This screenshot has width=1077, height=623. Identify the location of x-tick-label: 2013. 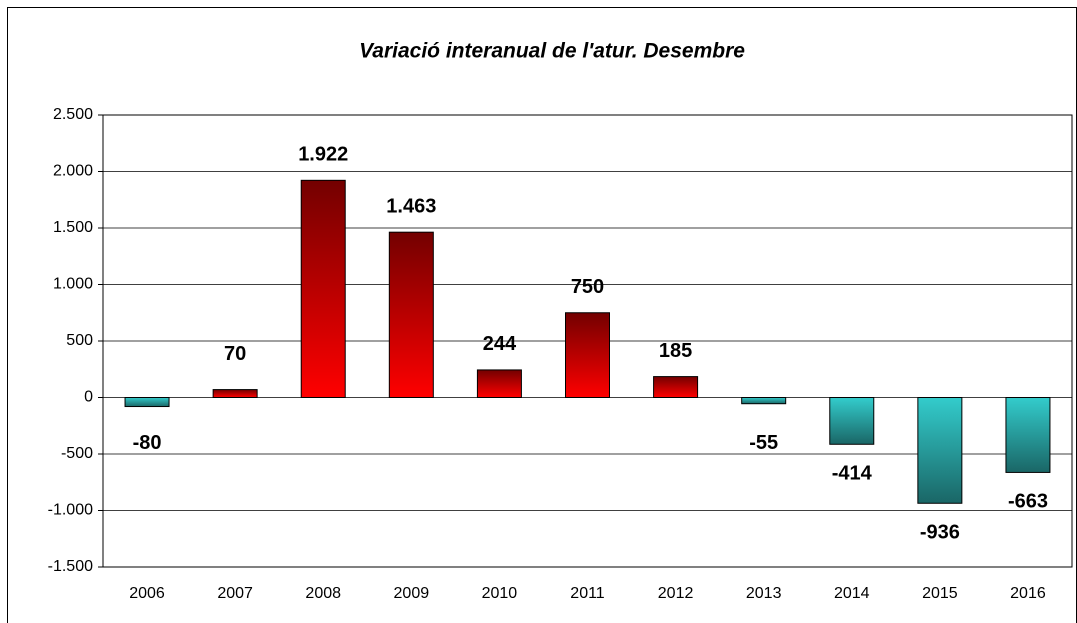
(764, 593).